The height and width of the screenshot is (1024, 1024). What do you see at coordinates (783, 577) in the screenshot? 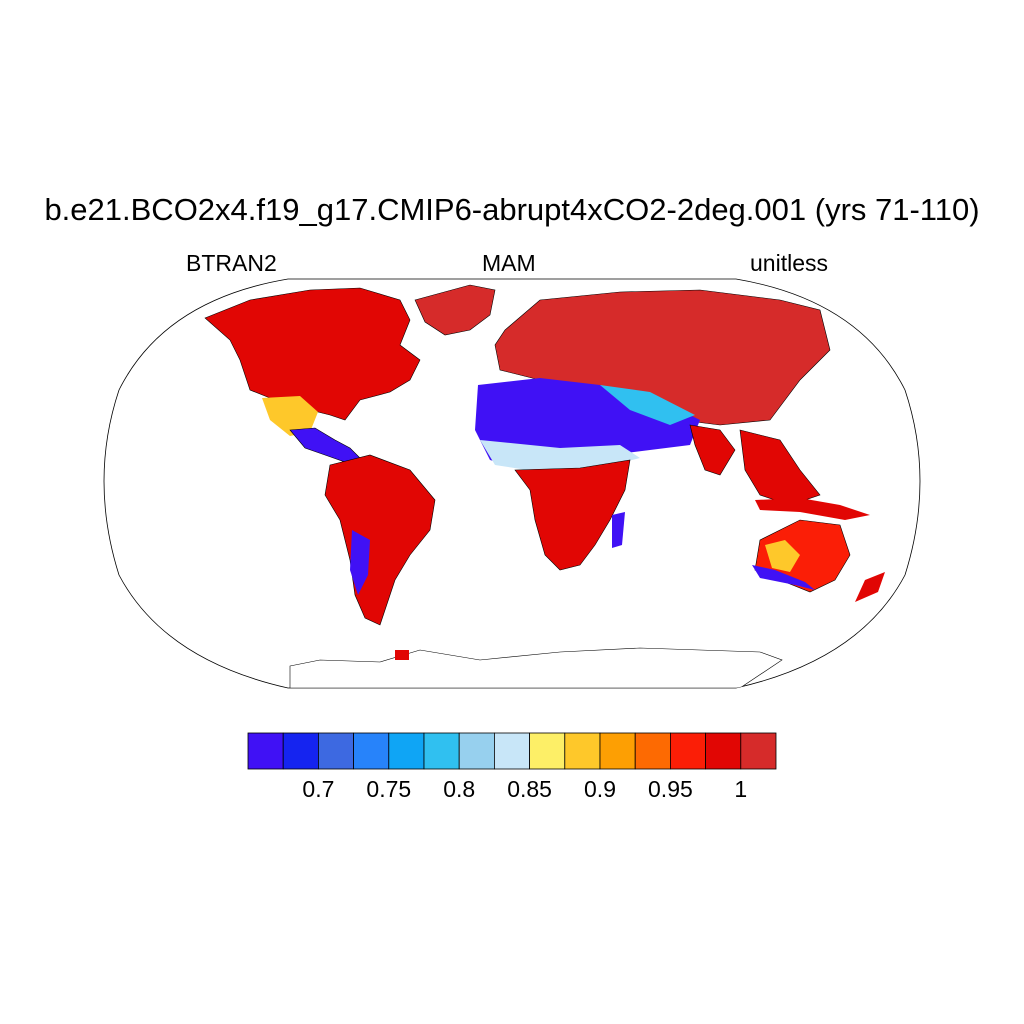
I see `region-australia-coast` at bounding box center [783, 577].